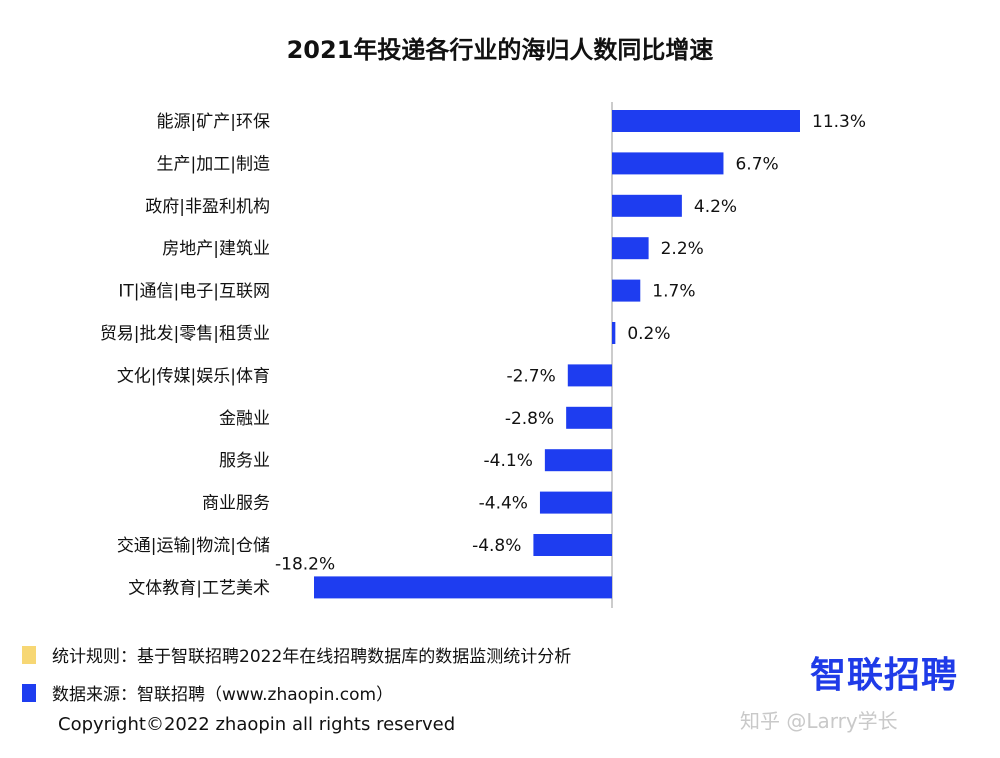 The image size is (1000, 758). What do you see at coordinates (312, 657) in the screenshot?
I see `statistics-rule-text: 统计规则：基于智联招聘2022年在线招聘数据库的数据监测统计分析` at bounding box center [312, 657].